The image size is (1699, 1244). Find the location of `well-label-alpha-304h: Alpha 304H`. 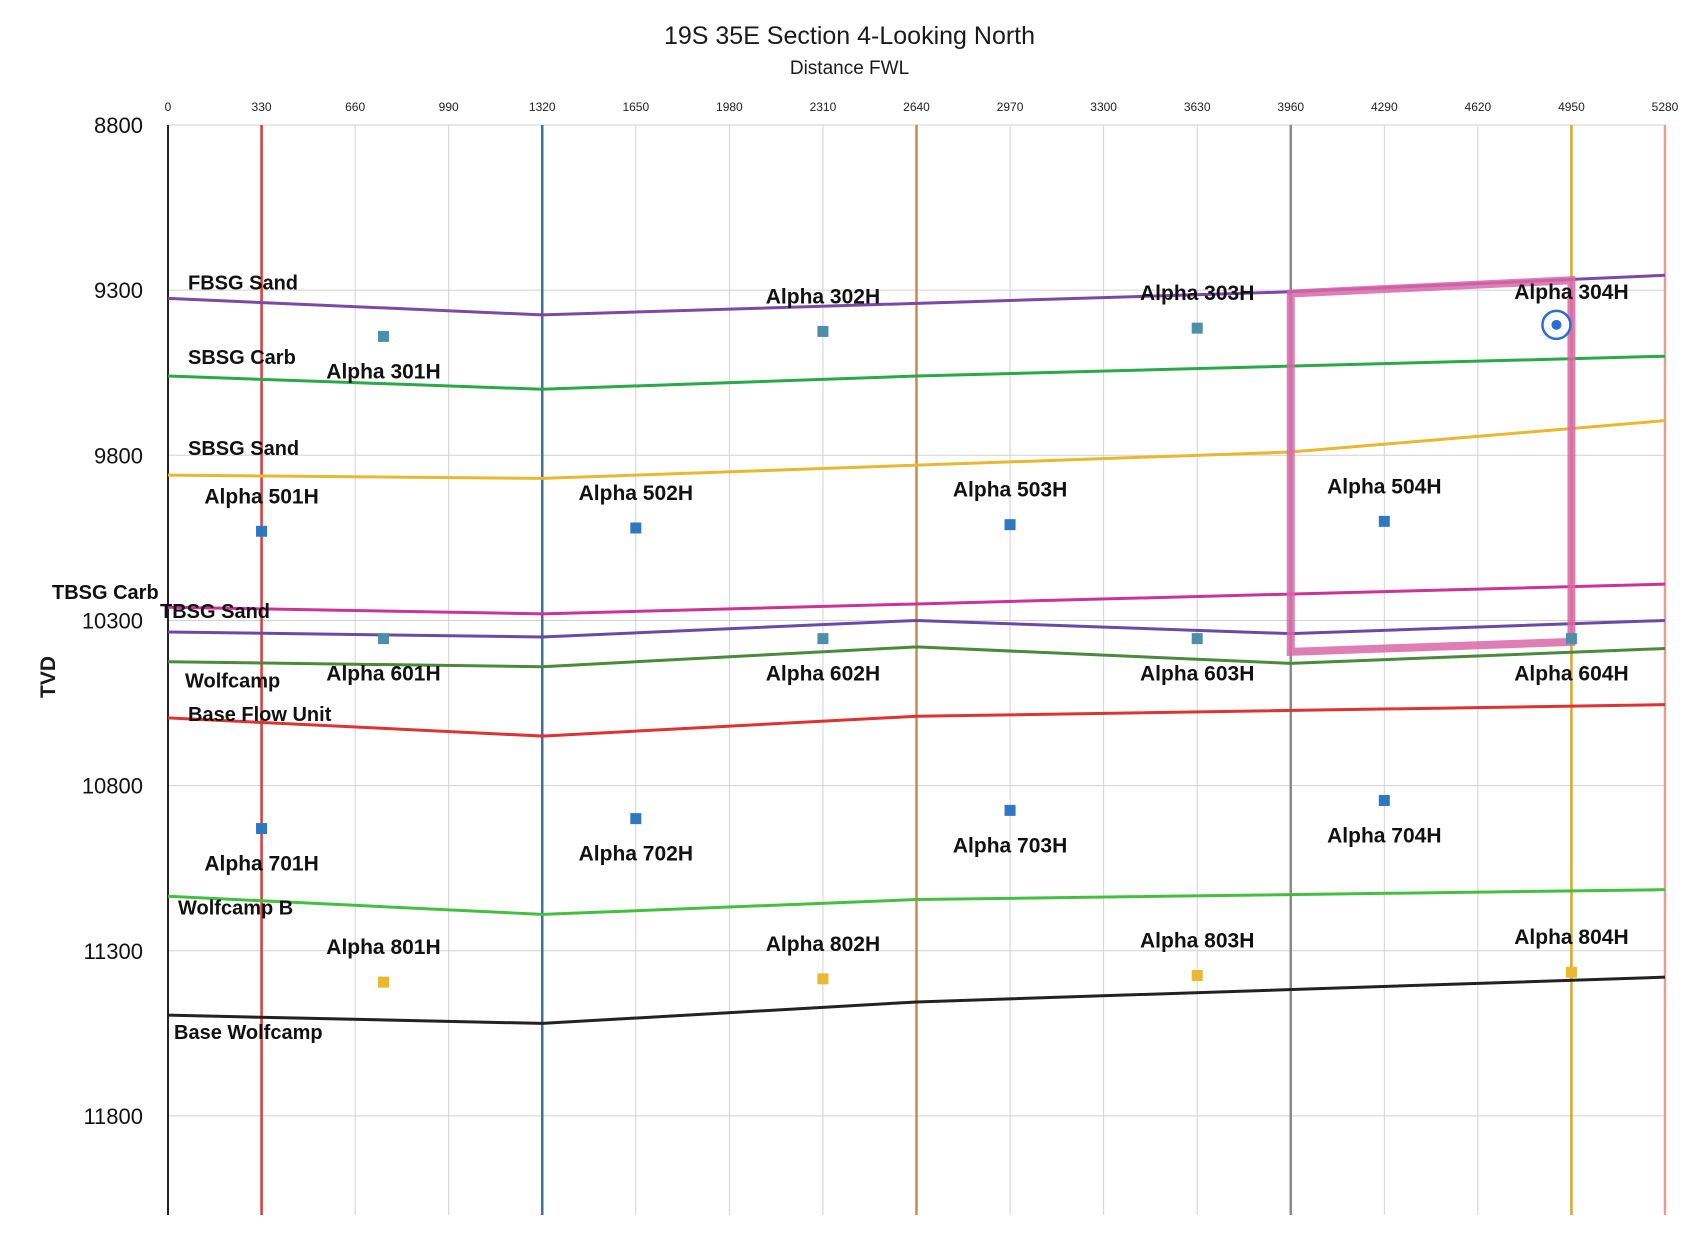

well-label-alpha-304h: Alpha 304H is located at coordinates (1571, 292).